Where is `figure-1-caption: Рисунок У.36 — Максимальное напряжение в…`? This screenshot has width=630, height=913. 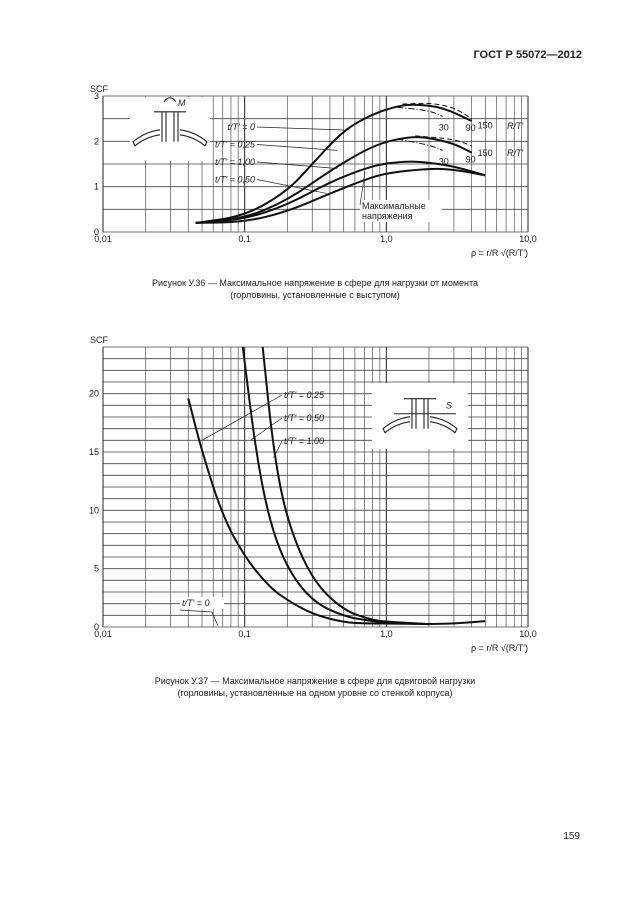 figure-1-caption: Рисунок У.36 — Максимальное напряжение в… is located at coordinates (315, 289).